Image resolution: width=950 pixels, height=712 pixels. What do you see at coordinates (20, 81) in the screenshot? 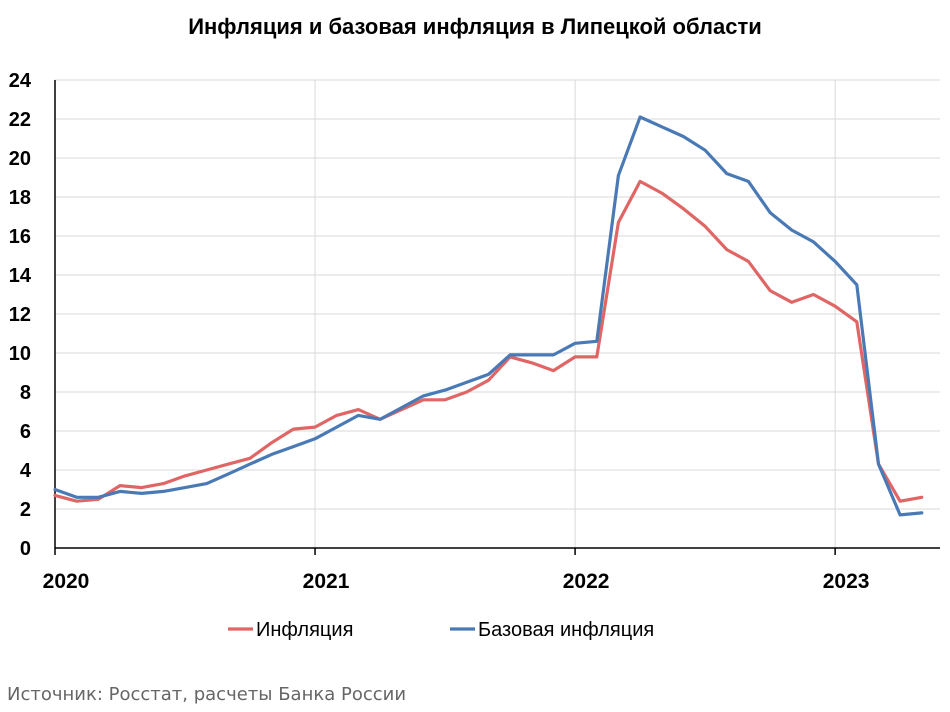
I see `y-tick-label: 24` at bounding box center [20, 81].